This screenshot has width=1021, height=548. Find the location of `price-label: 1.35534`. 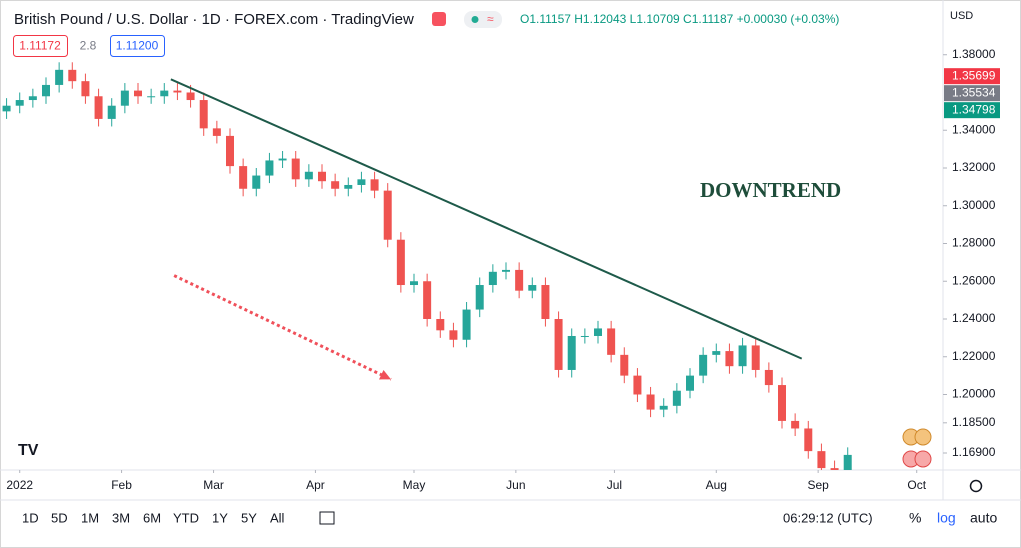

price-label: 1.35534 is located at coordinates (974, 92).